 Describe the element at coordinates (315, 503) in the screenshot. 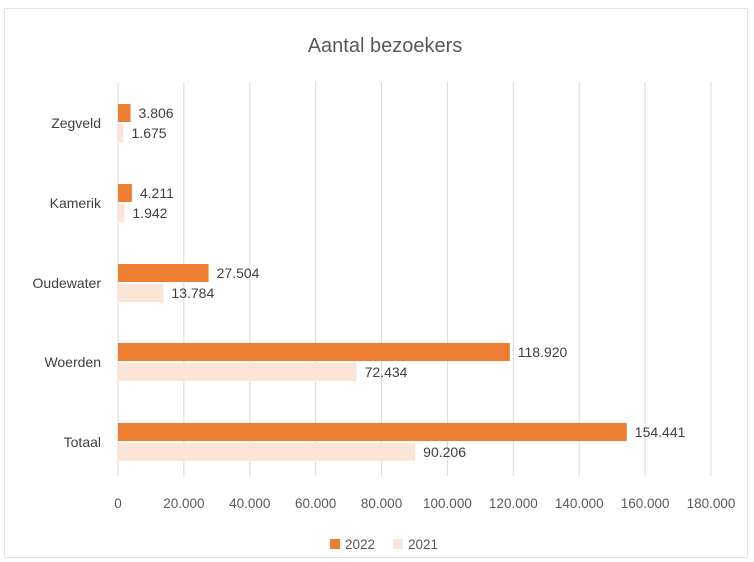

I see `x-tick-label: 60.000` at that location.